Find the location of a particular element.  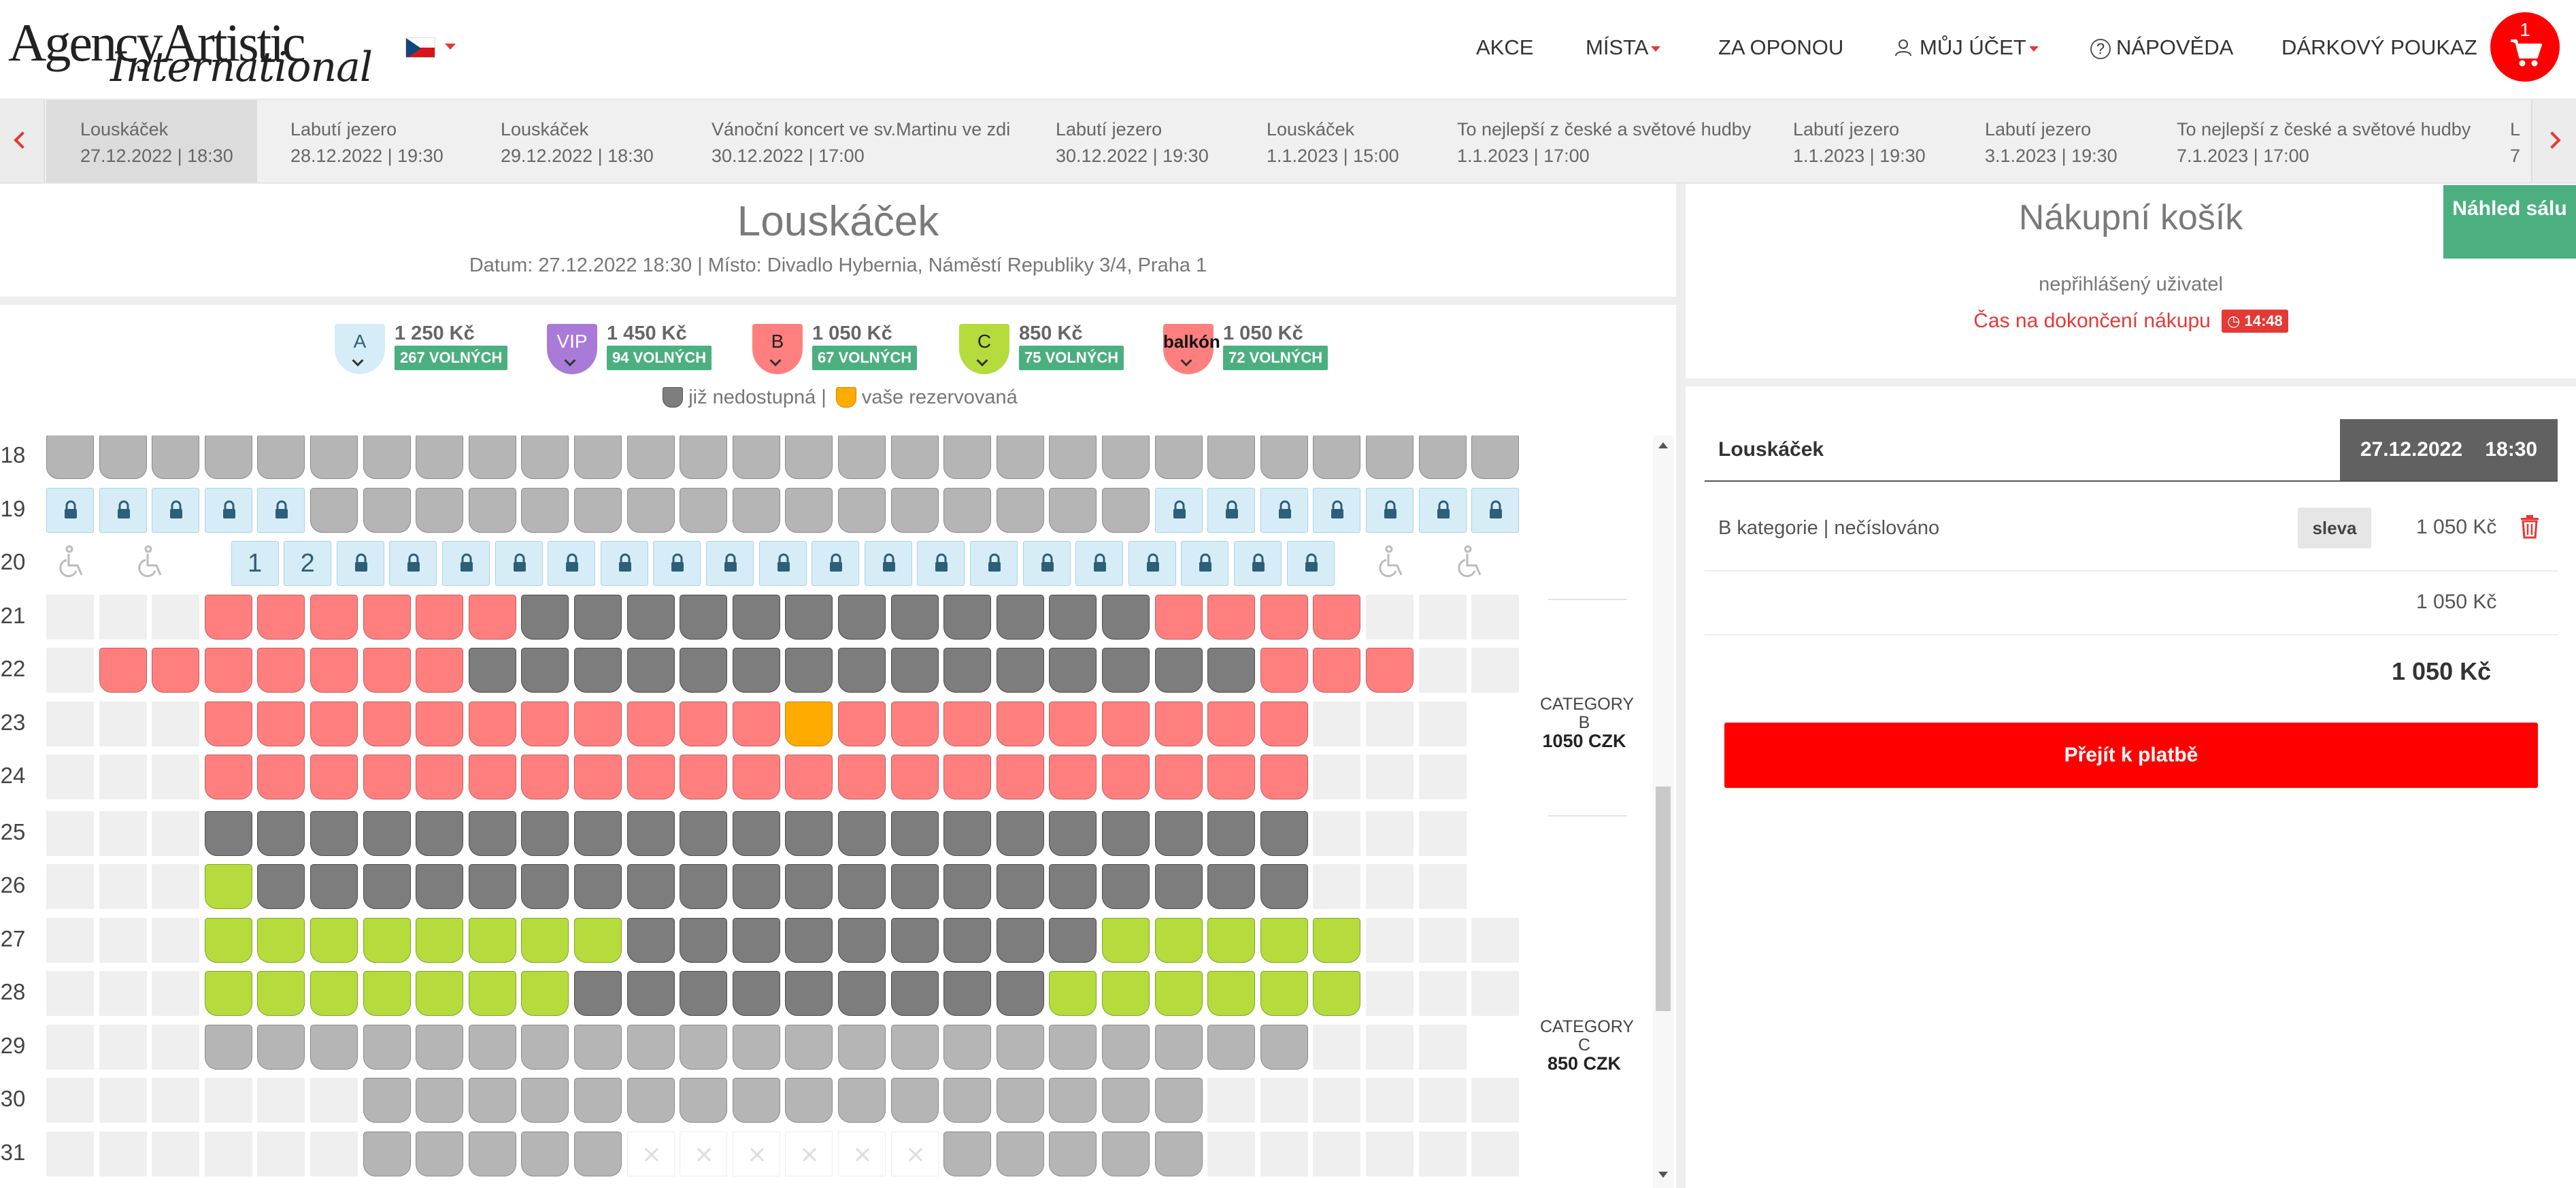

seatmap-scrollbar is located at coordinates (1663, 812).